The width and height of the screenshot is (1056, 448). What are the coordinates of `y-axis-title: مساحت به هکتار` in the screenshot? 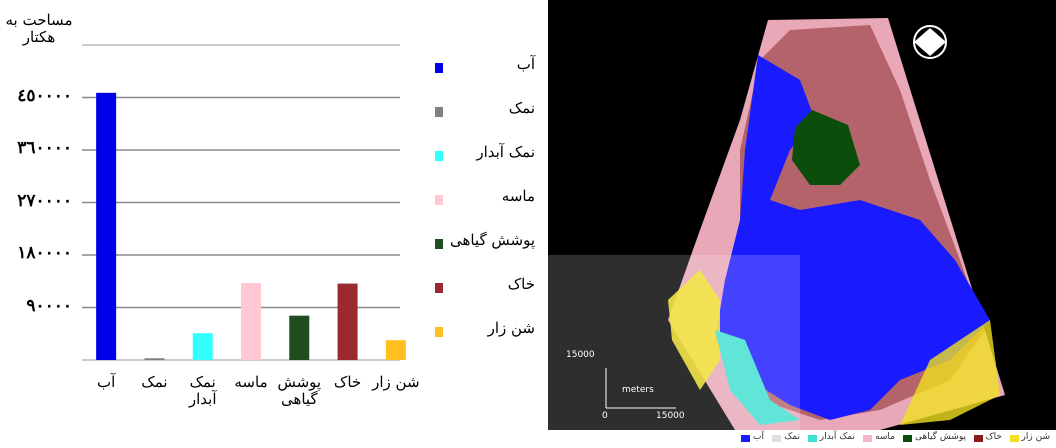 It's located at (39, 28).